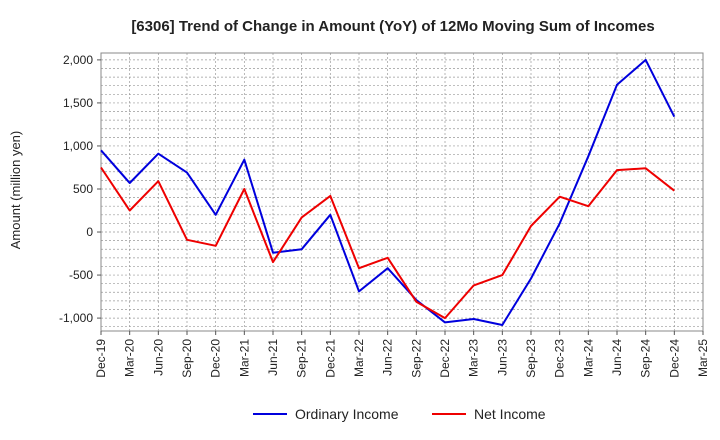  I want to click on y-axis-label: Amount (million yen), so click(15, 190).